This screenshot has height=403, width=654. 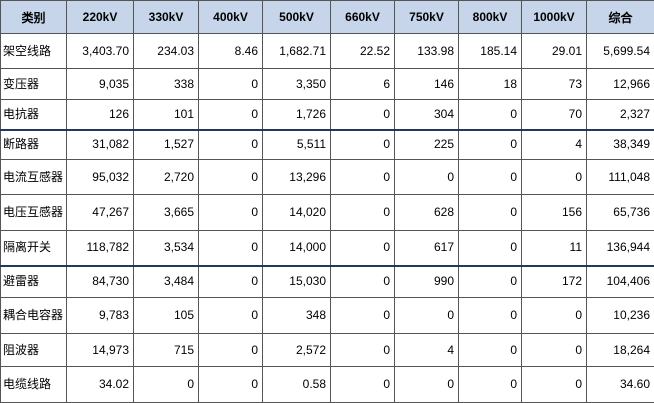 I want to click on value-cell: 5,699.54, so click(x=620, y=51).